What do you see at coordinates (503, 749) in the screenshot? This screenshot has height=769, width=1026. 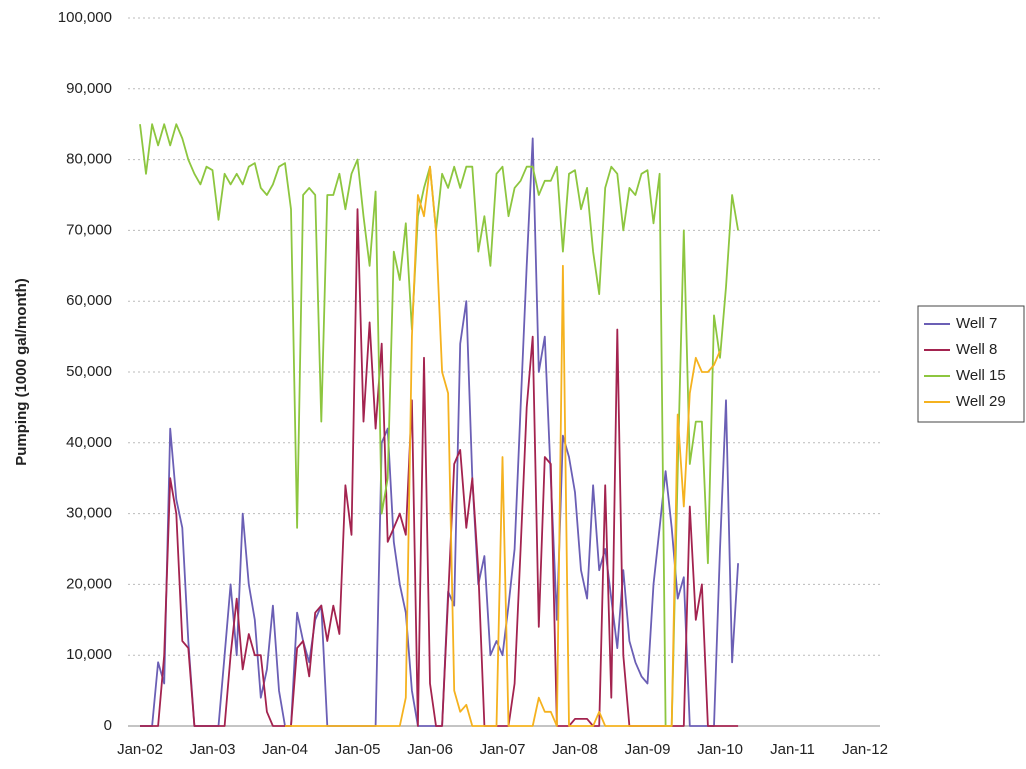 I see `x-tick-label: Jan-07` at bounding box center [503, 749].